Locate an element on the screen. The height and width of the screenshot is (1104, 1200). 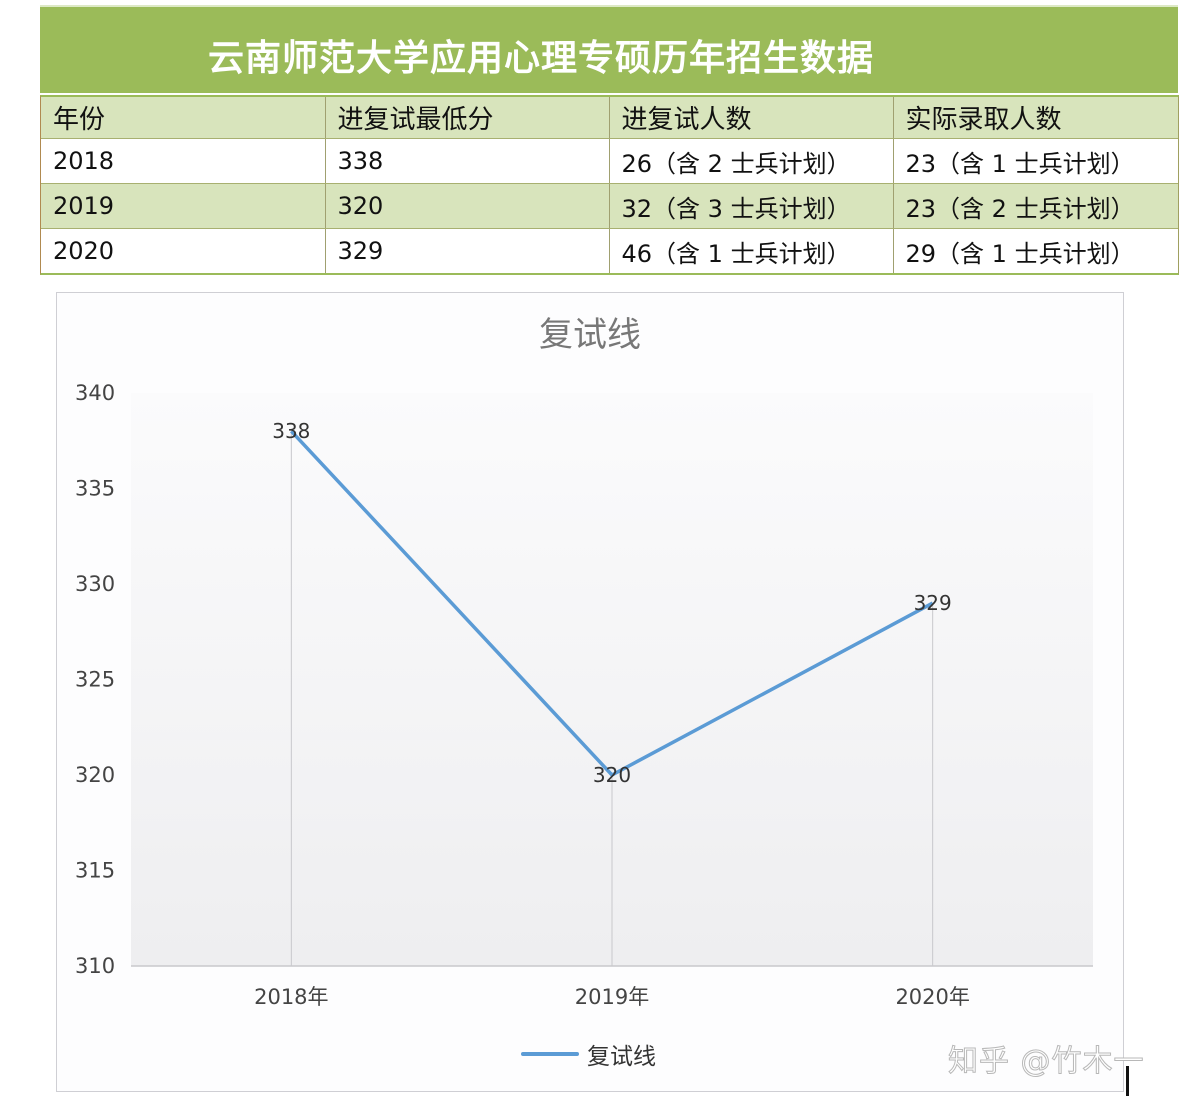
data-point-label: 320 is located at coordinates (612, 775).